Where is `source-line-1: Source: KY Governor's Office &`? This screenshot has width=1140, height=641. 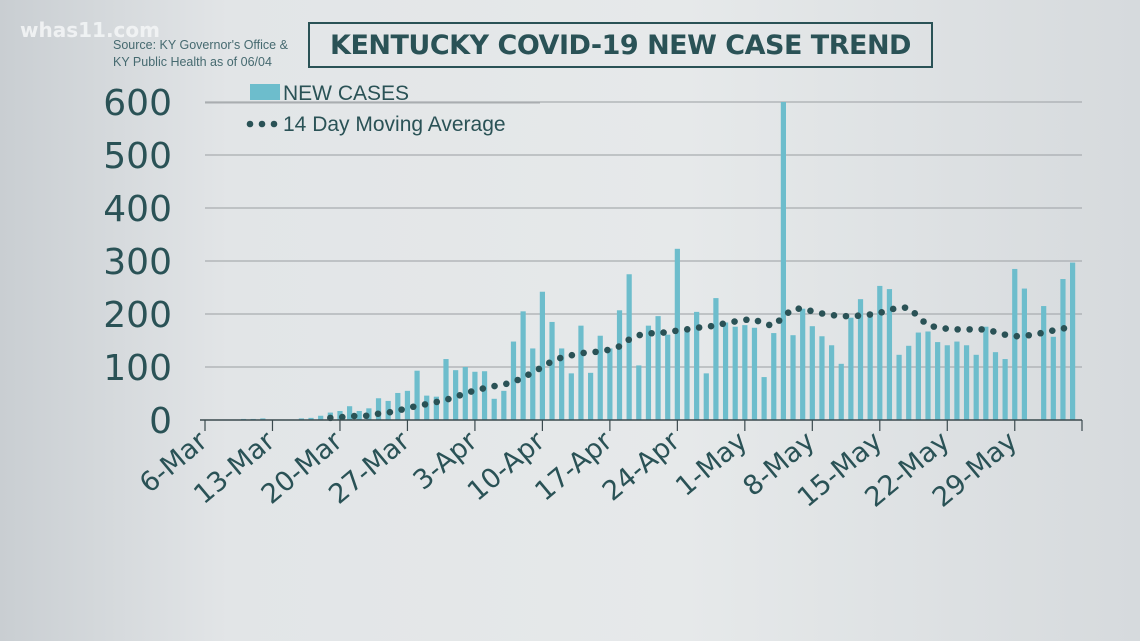
source-line-1: Source: KY Governor's Office & is located at coordinates (200, 45).